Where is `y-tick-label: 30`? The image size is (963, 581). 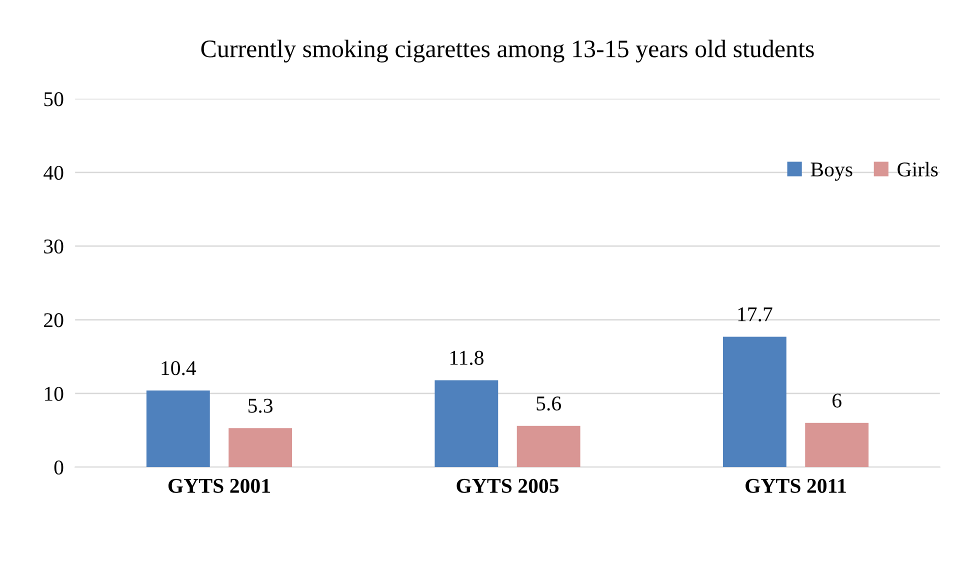 y-tick-label: 30 is located at coordinates (54, 246).